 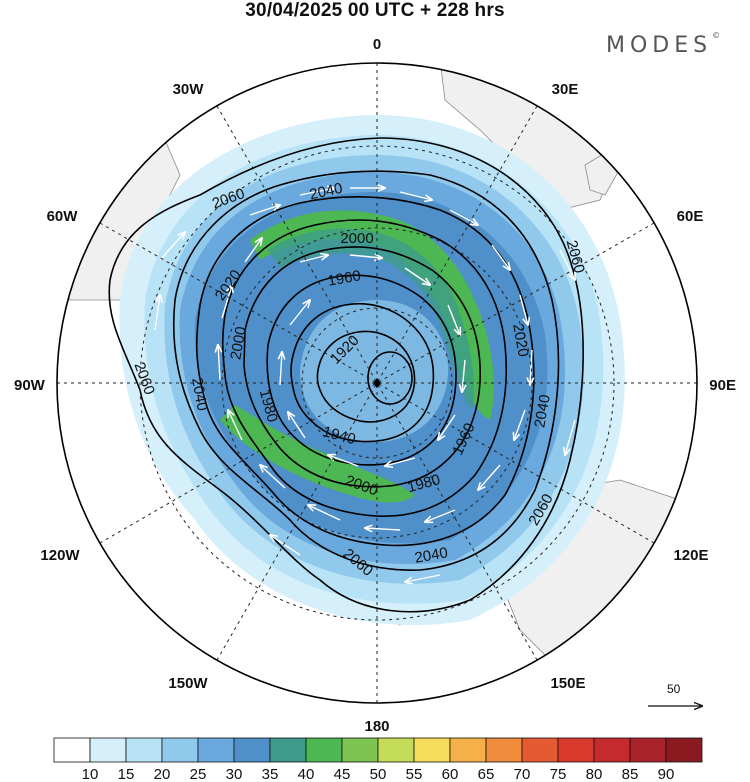 What do you see at coordinates (414, 774) in the screenshot?
I see `colorbar-tick-label: 55` at bounding box center [414, 774].